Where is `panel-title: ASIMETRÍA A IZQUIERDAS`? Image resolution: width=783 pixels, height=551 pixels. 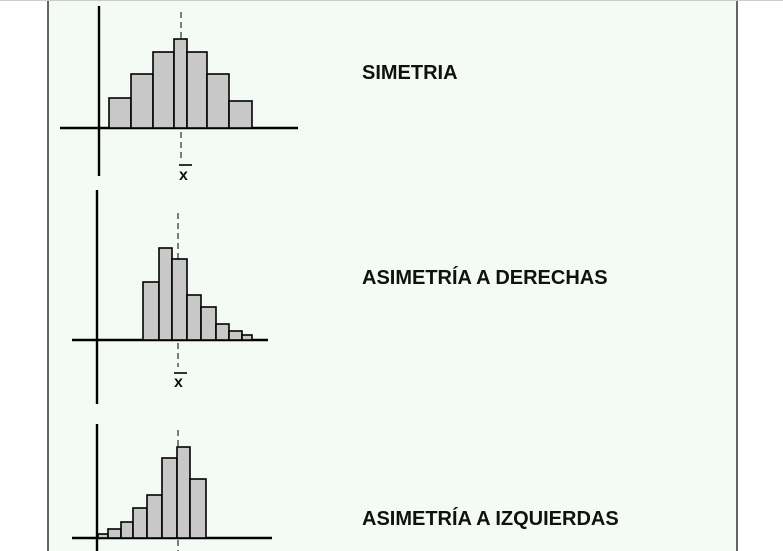
panel-title: ASIMETRÍA A IZQUIERDAS is located at coordinates (490, 518).